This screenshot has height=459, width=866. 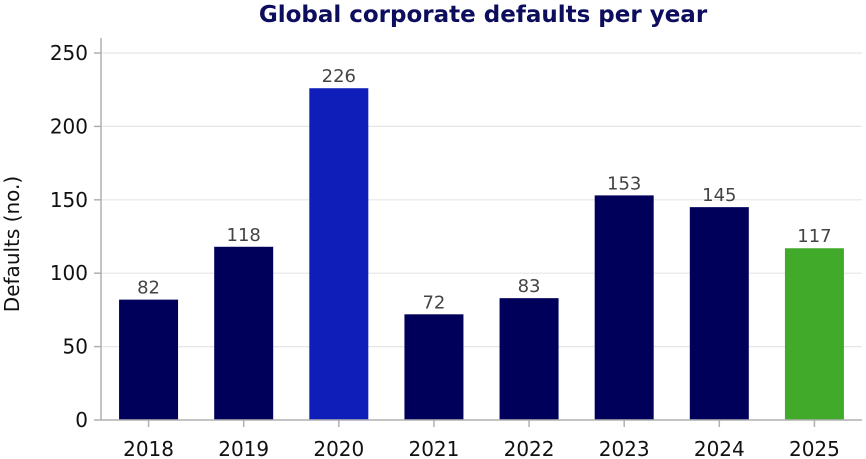 What do you see at coordinates (814, 448) in the screenshot?
I see `x-tick-label-2025: 2025` at bounding box center [814, 448].